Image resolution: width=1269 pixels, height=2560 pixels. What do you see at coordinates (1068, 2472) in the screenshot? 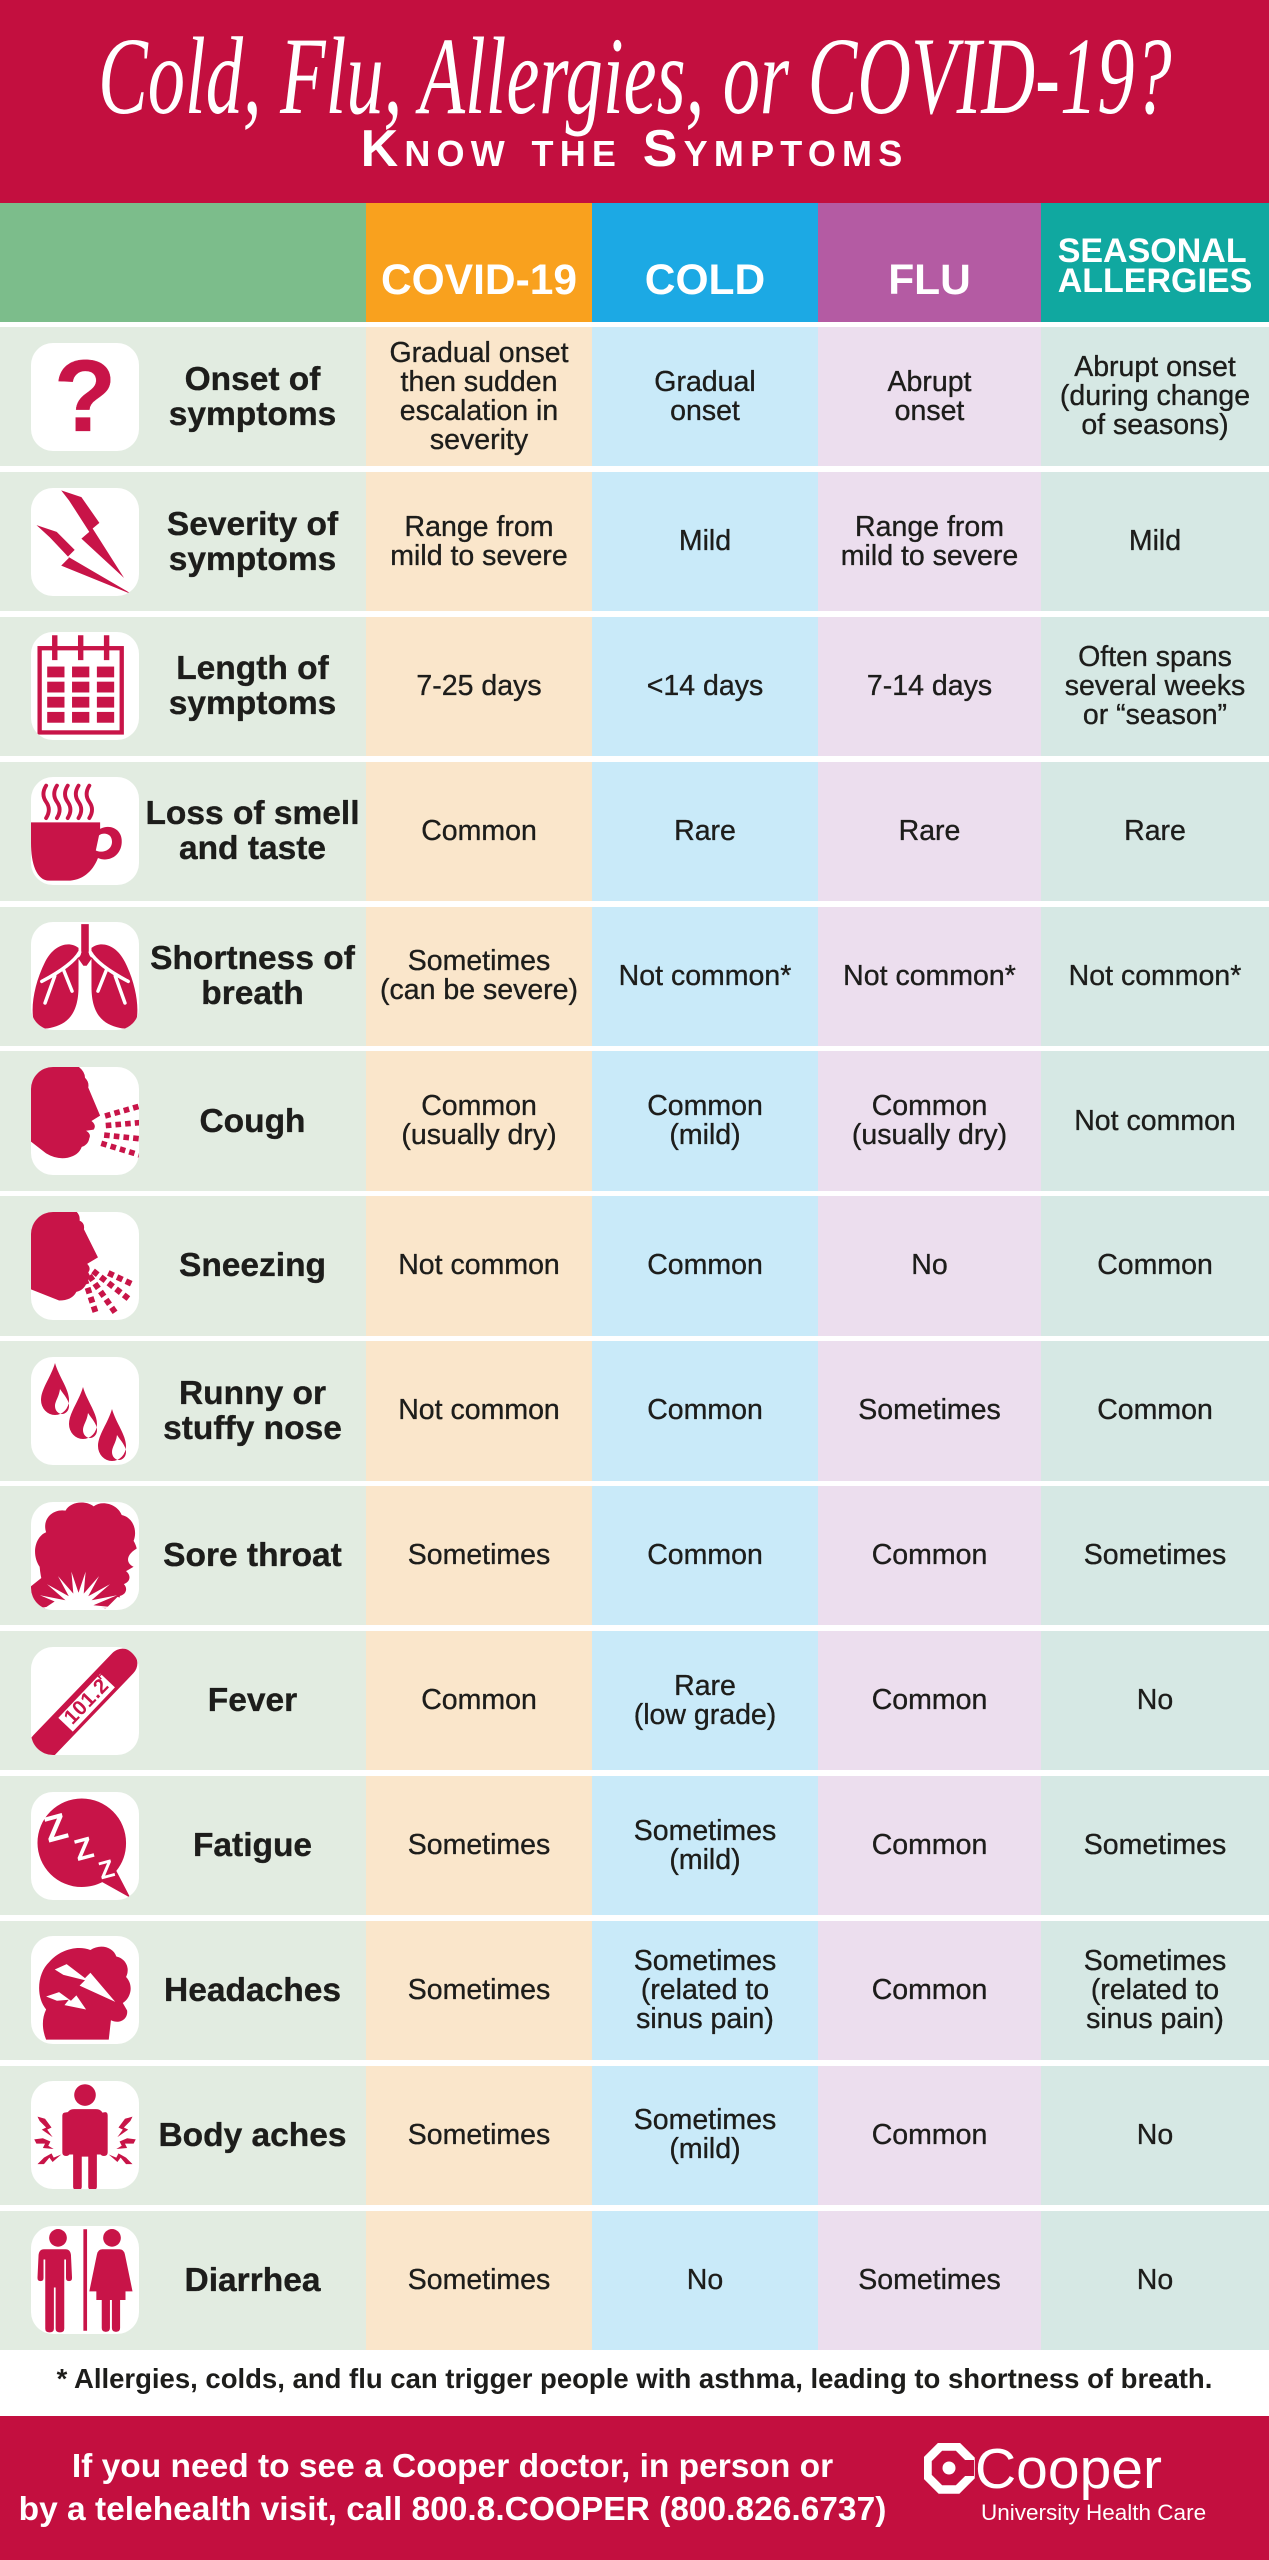
I see `svg-text: Cooper` at bounding box center [1068, 2472].